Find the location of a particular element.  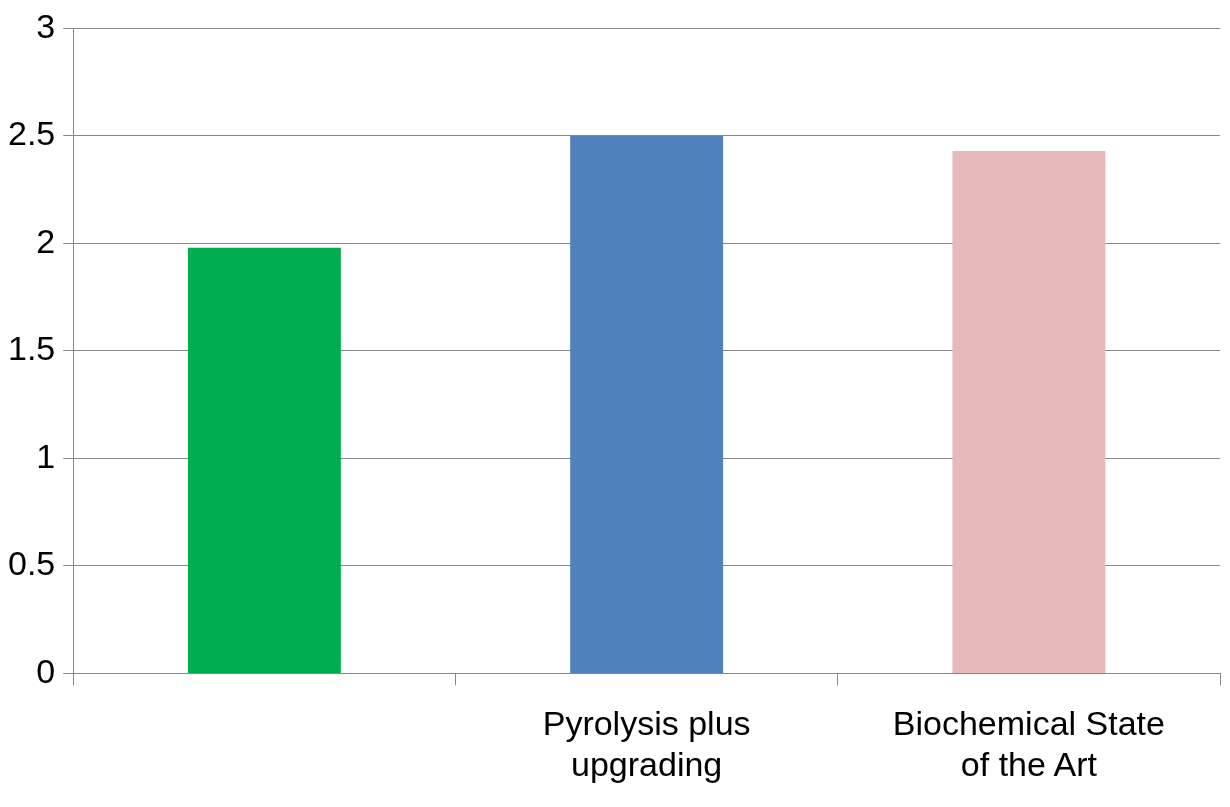

y-tick-label: 0 is located at coordinates (46, 670).